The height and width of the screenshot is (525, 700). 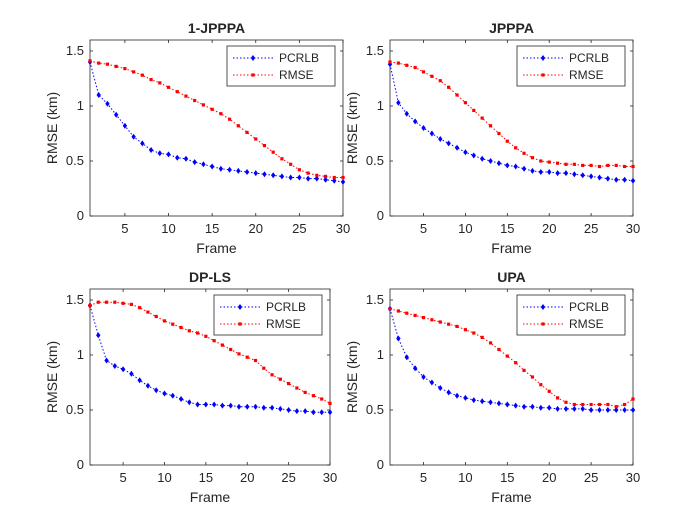 I want to click on legend-label: RMSE, so click(x=586, y=324).